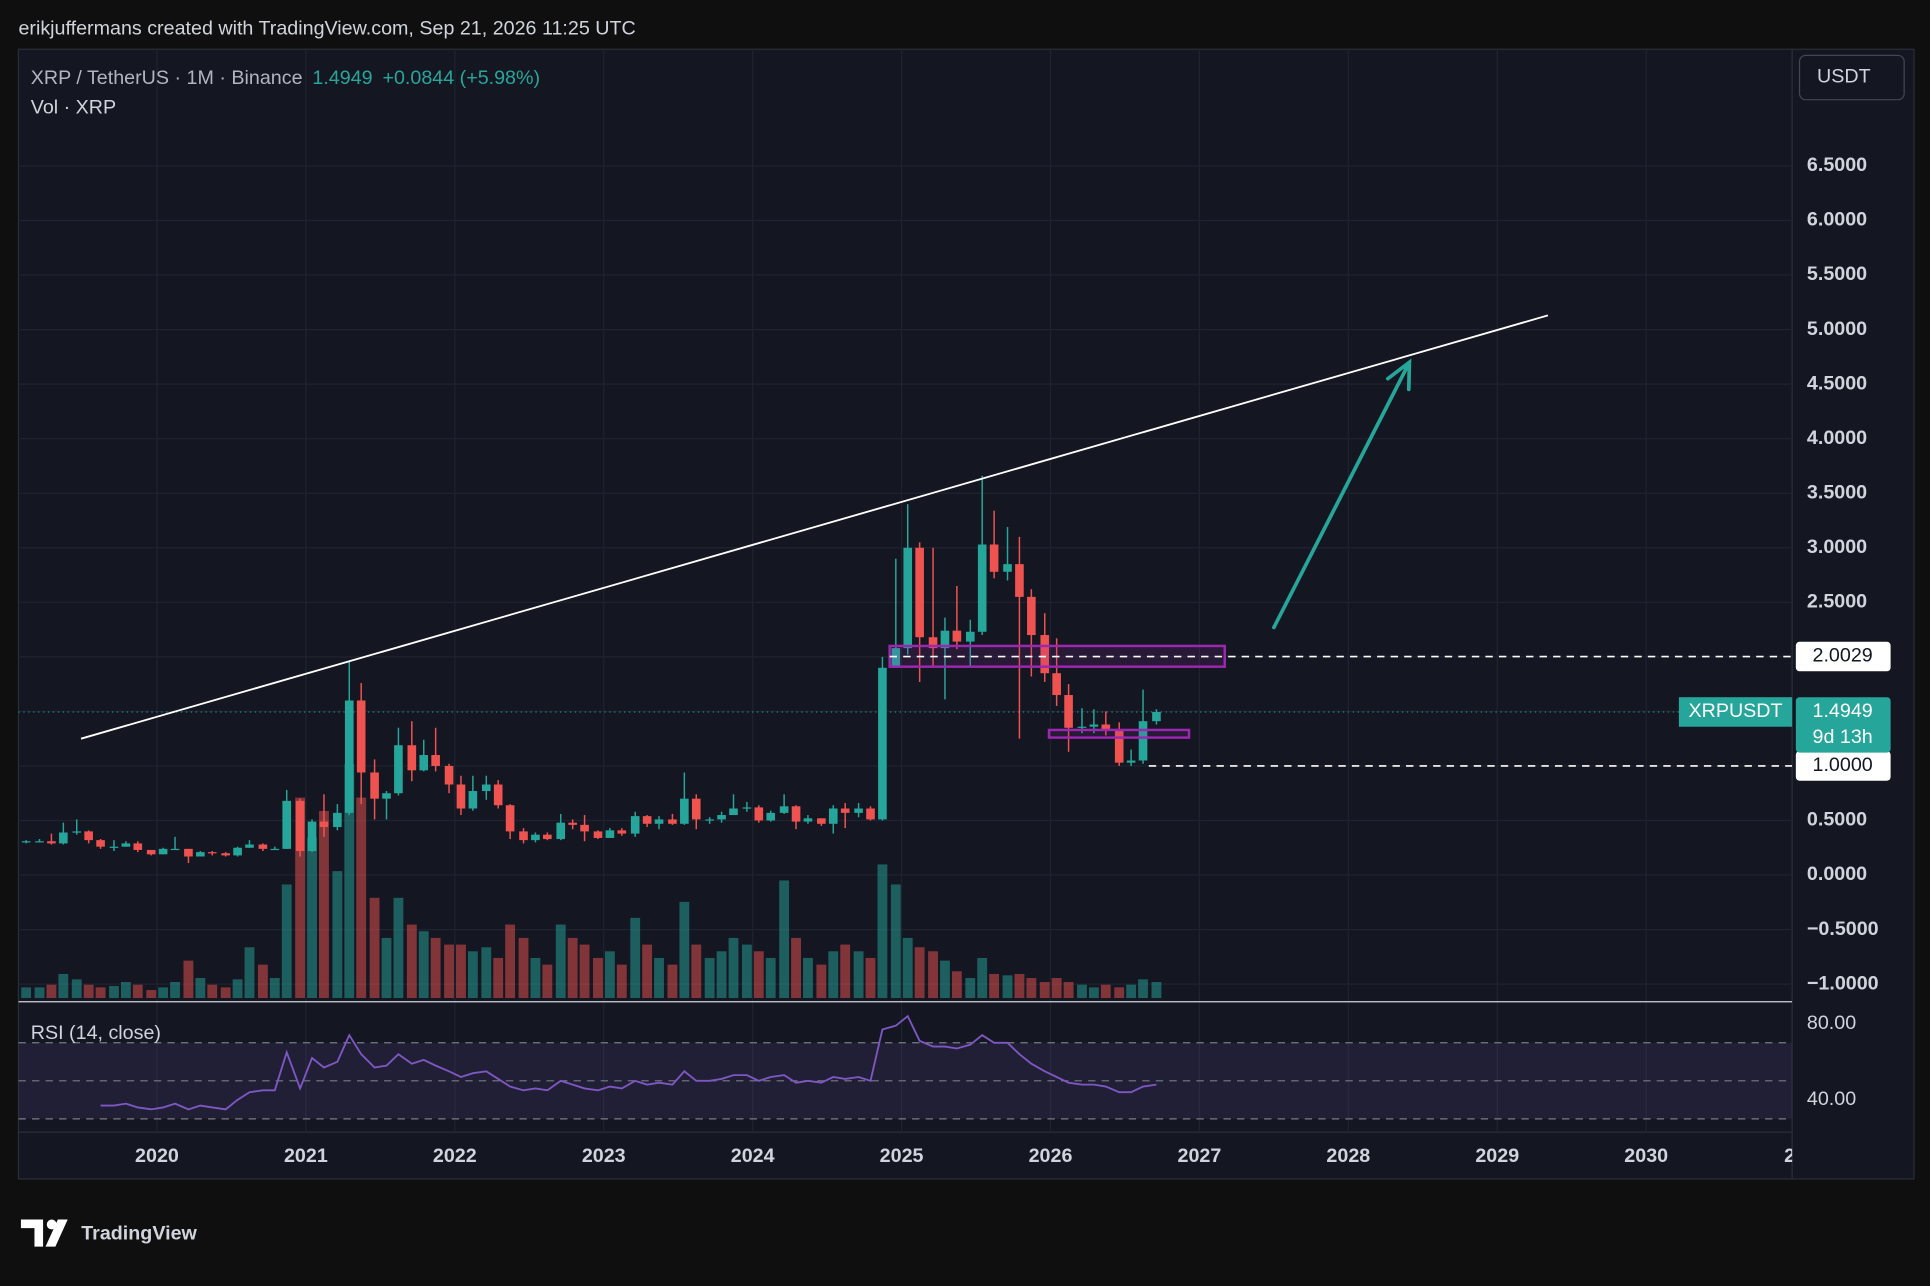 The height and width of the screenshot is (1286, 1930). What do you see at coordinates (1842, 765) in the screenshot?
I see `price-label: 1.0000` at bounding box center [1842, 765].